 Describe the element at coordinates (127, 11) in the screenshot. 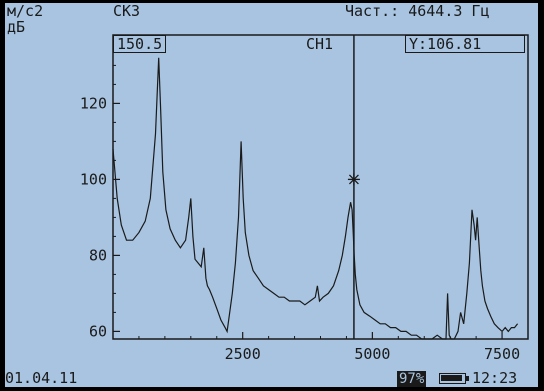

I see `mode-label: СКЗ` at that location.